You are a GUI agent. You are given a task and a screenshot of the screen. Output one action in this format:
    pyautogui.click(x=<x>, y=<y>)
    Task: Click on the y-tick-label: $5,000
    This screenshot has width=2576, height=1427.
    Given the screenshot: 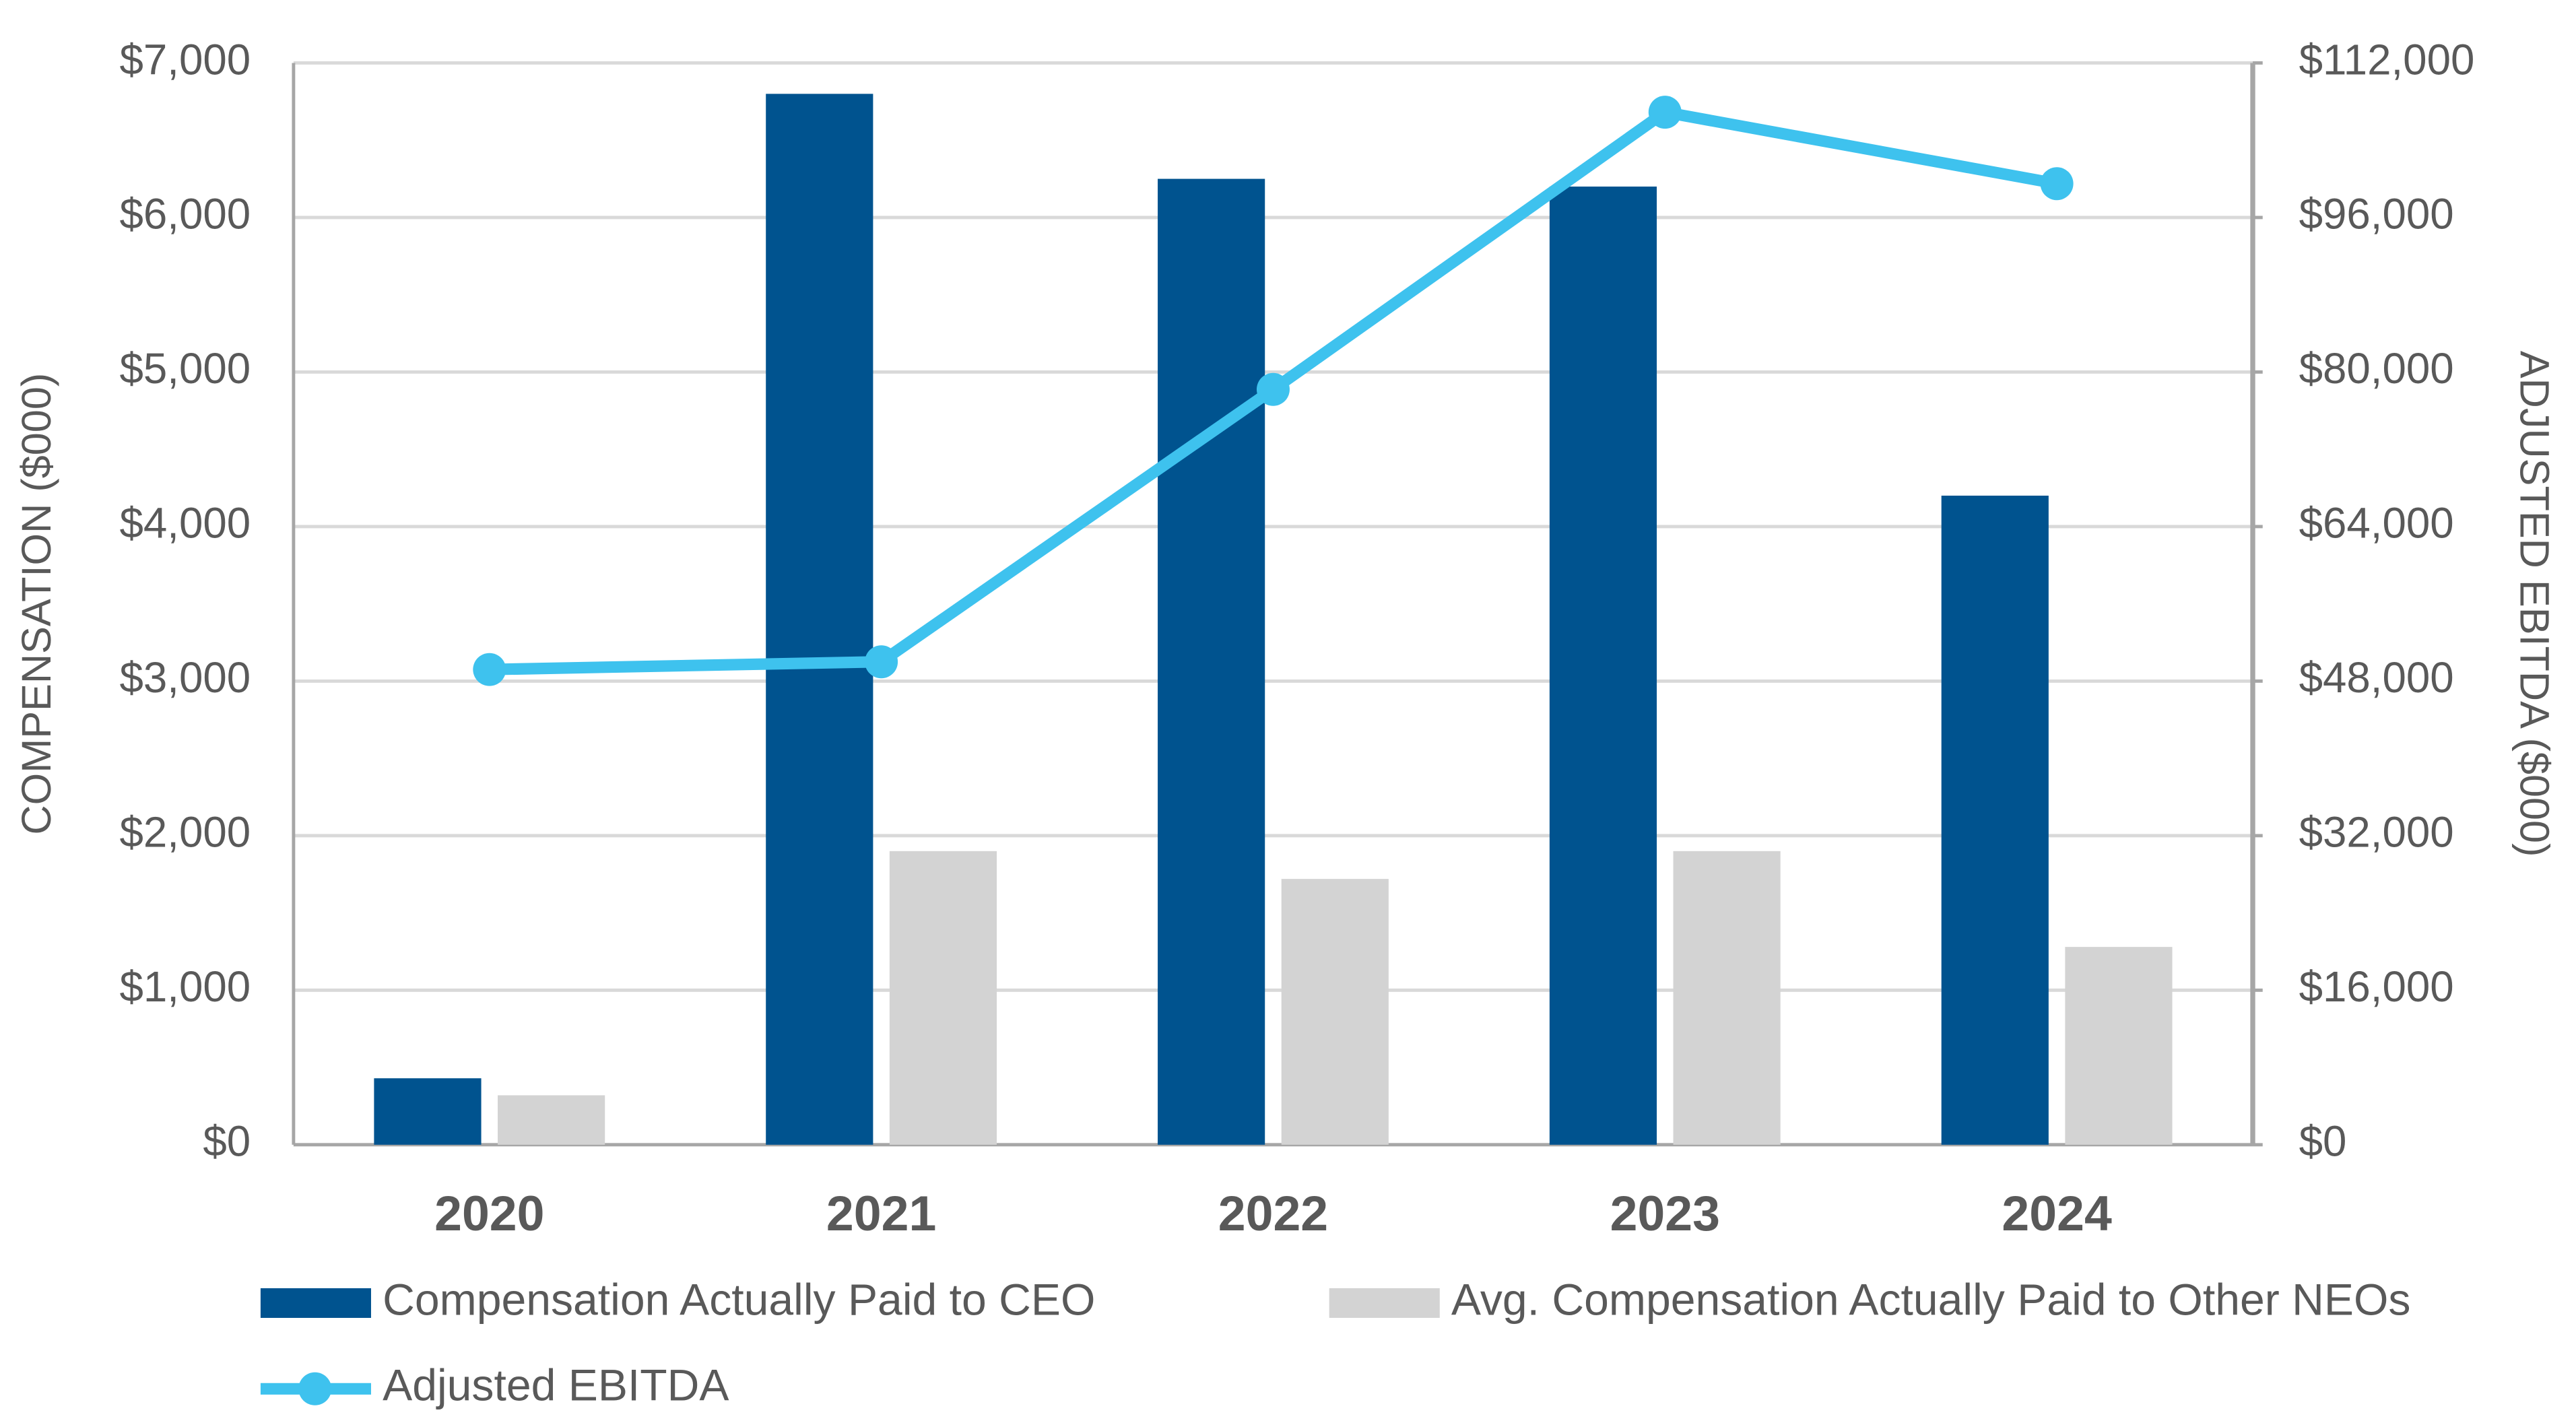 What is the action you would take?
    pyautogui.click(x=185, y=369)
    